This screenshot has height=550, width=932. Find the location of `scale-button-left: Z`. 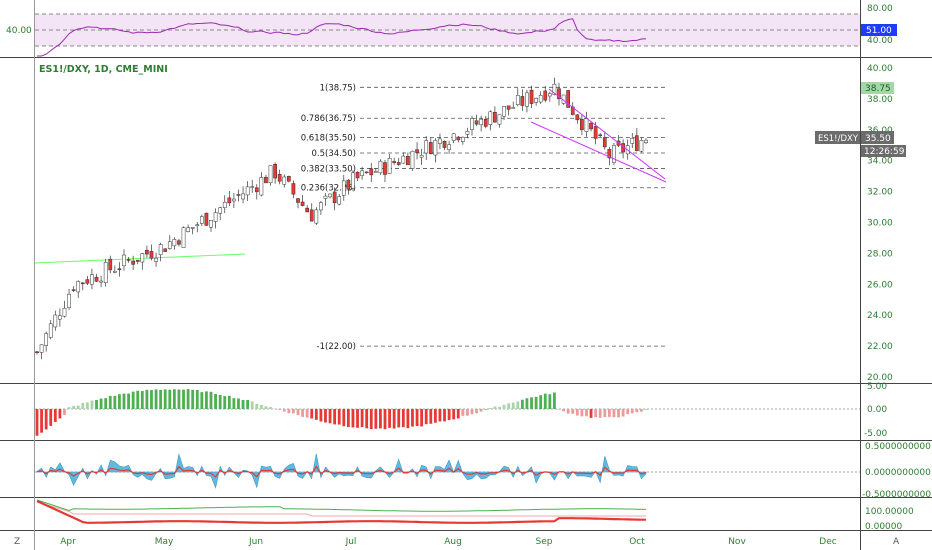

scale-button-left: Z is located at coordinates (17, 542).